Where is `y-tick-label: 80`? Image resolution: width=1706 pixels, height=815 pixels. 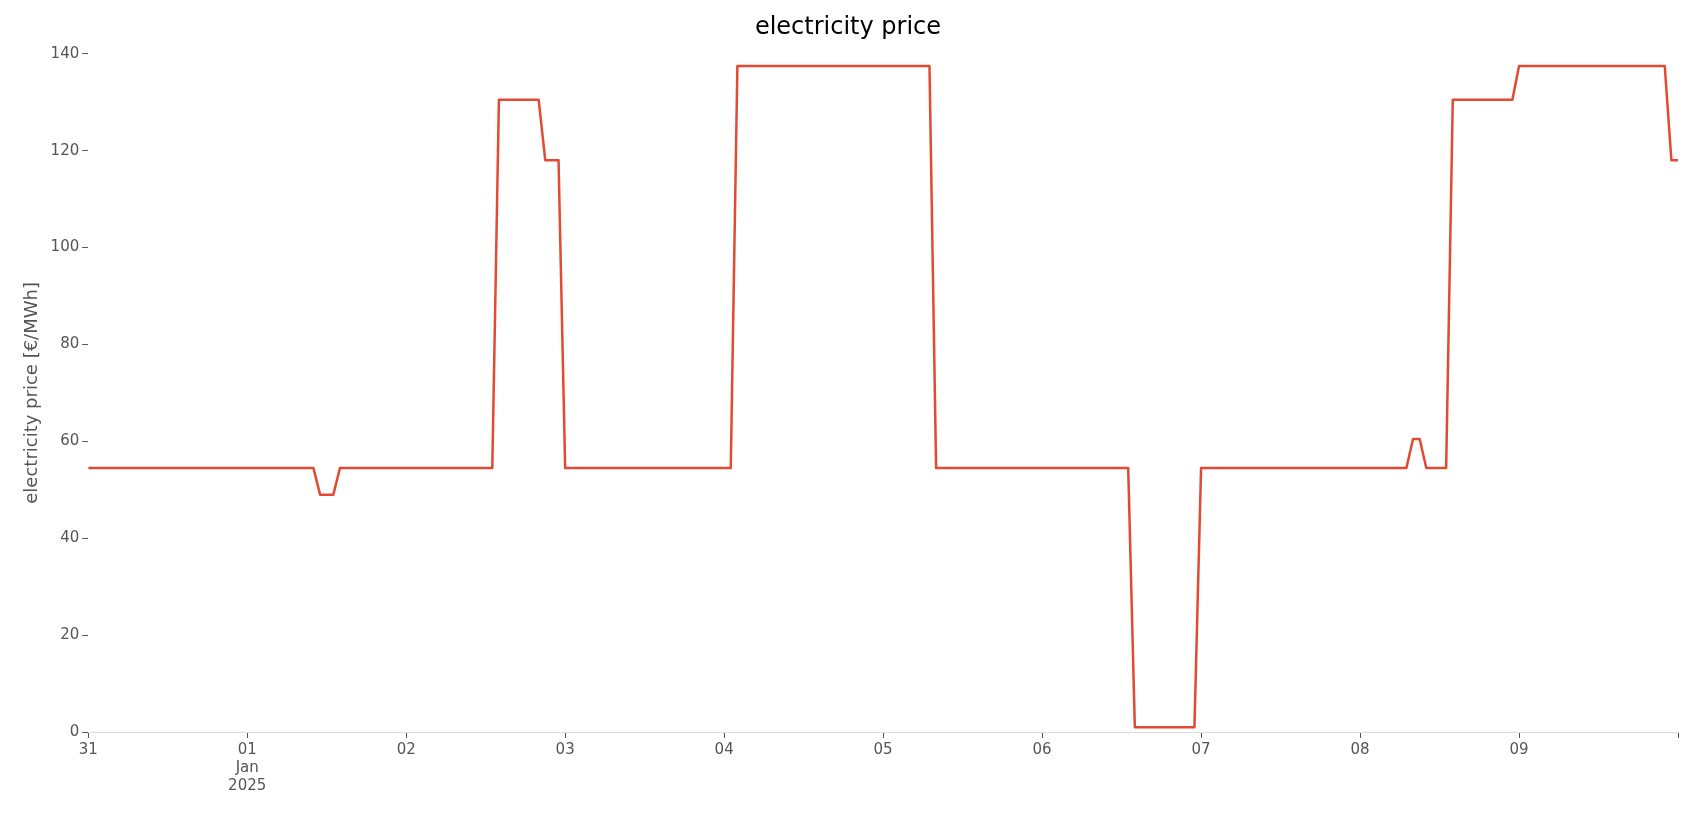 y-tick-label: 80 is located at coordinates (70, 343).